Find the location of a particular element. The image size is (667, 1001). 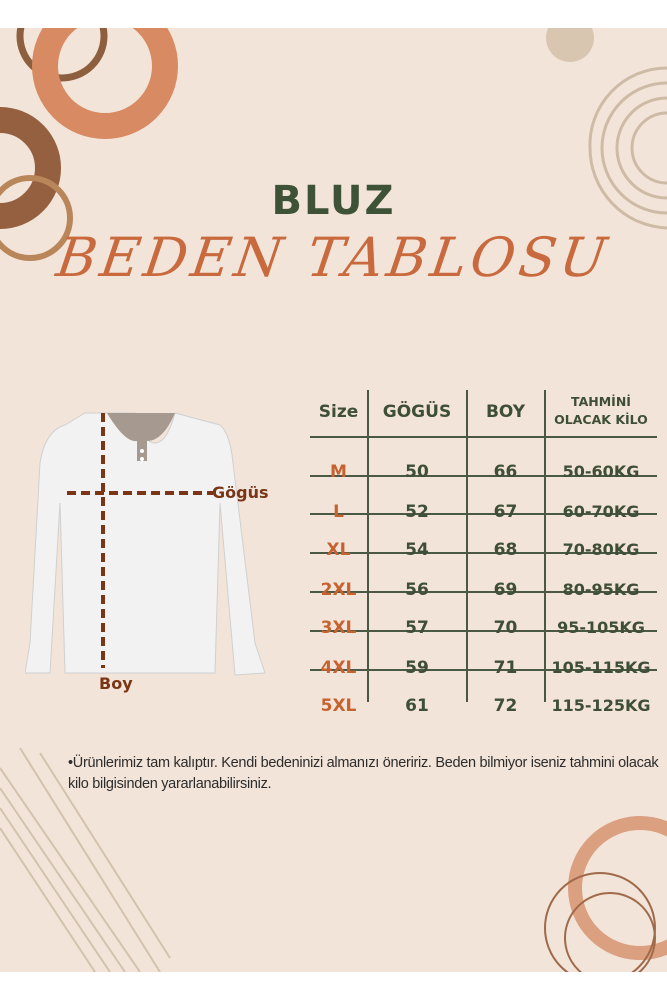

cell-chest: 59 is located at coordinates (417, 668).